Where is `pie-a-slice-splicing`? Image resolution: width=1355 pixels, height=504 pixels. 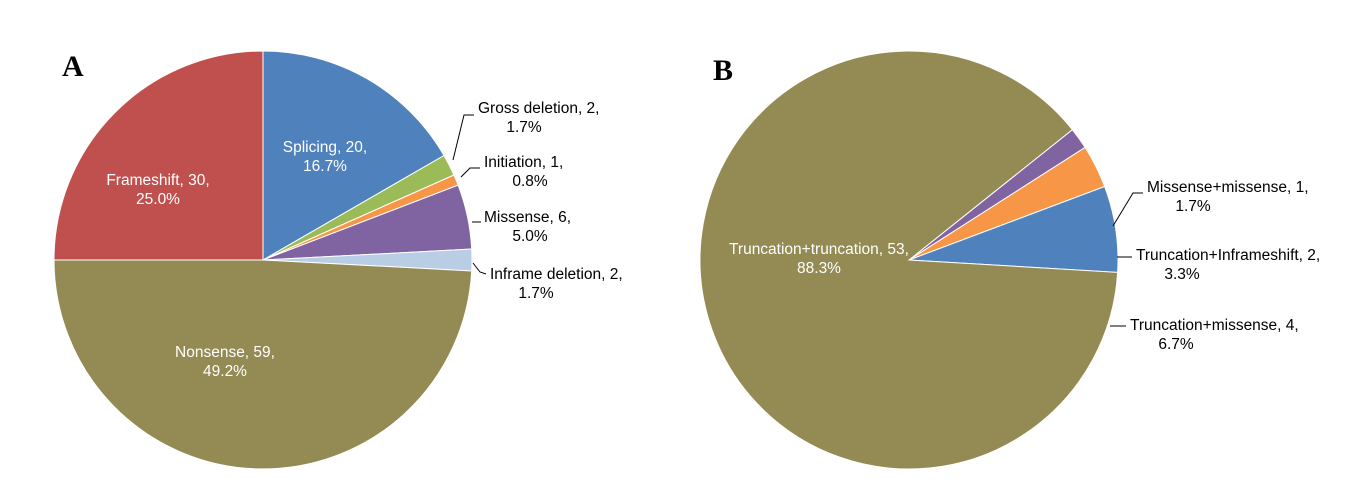 pie-a-slice-splicing is located at coordinates (353, 155).